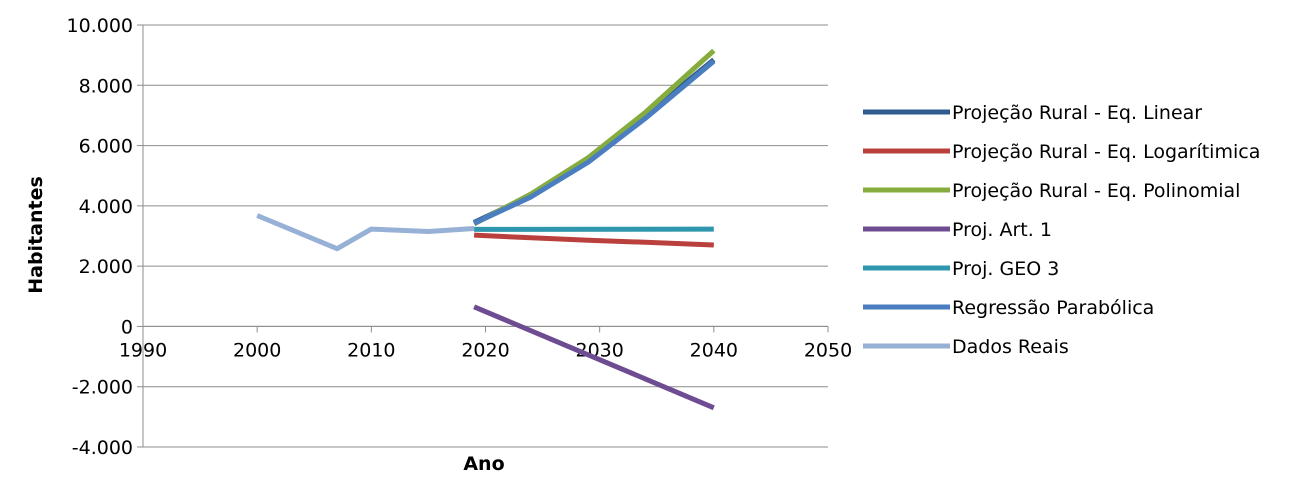 The image size is (1306, 477). Describe the element at coordinates (36, 235) in the screenshot. I see `y-axis-title: Habitantes` at that location.